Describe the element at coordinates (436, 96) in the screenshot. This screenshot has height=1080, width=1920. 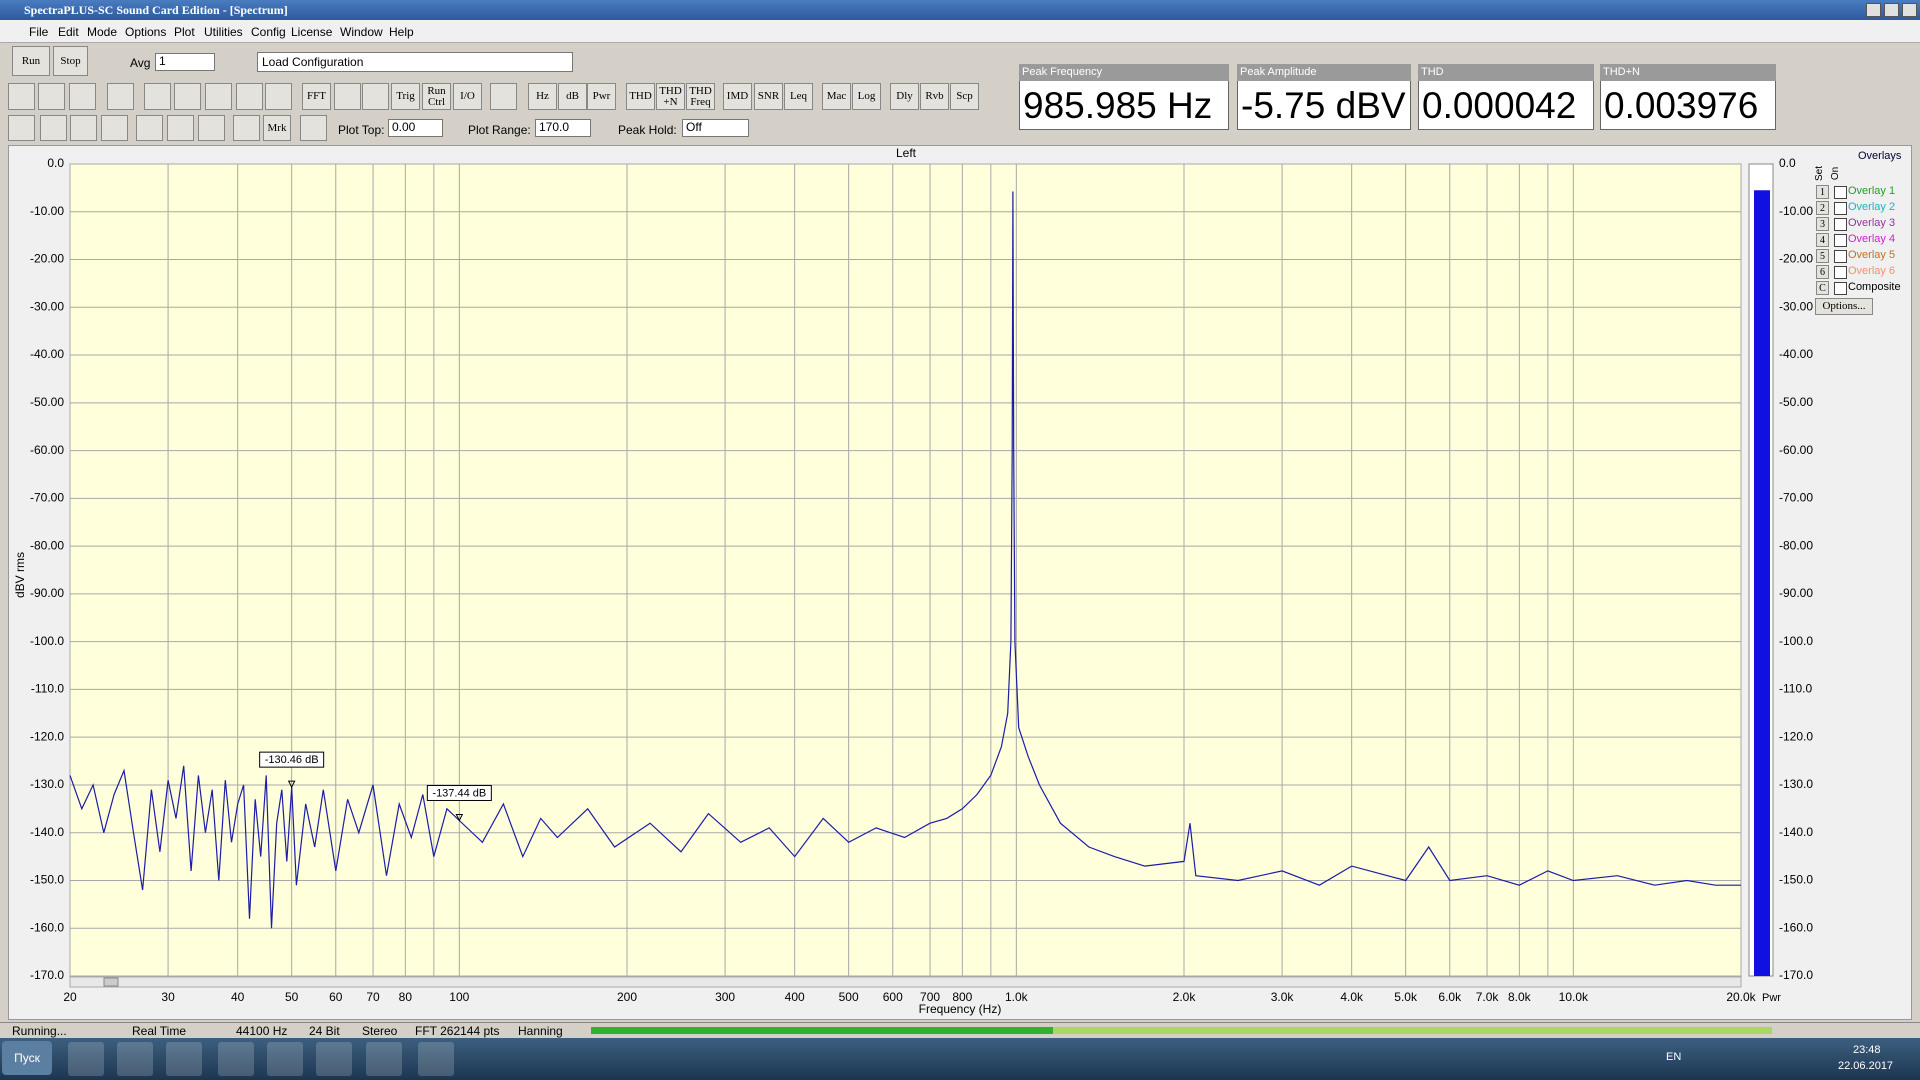
I see `tool-button: Run Ctrl` at that location.